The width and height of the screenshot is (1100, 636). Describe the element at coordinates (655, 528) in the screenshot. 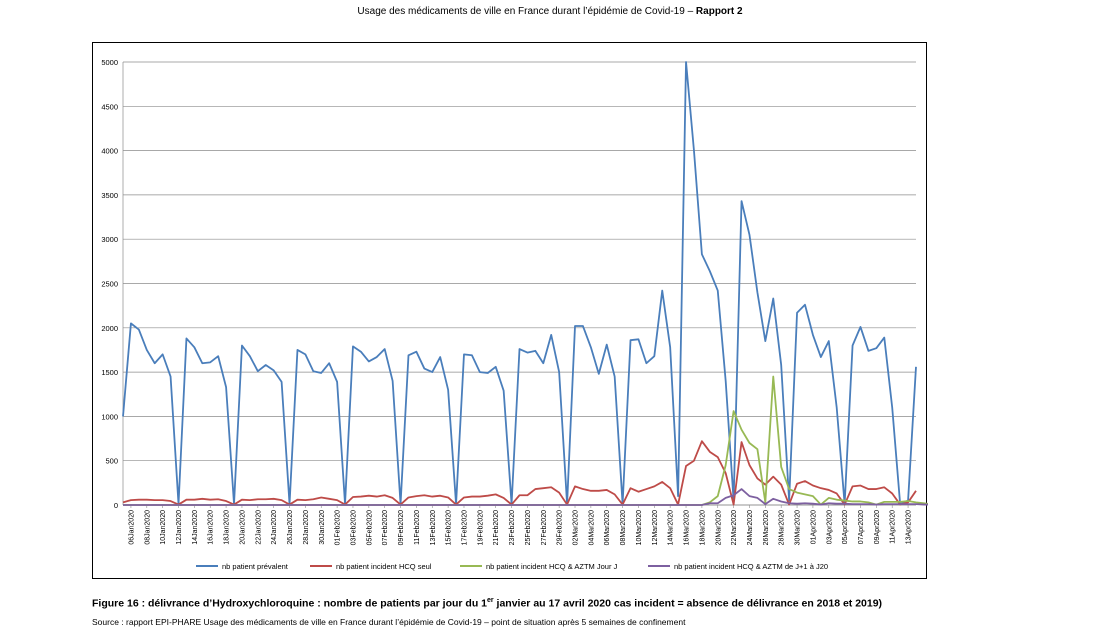

I see `x-tick-label: 12Mar2020` at that location.